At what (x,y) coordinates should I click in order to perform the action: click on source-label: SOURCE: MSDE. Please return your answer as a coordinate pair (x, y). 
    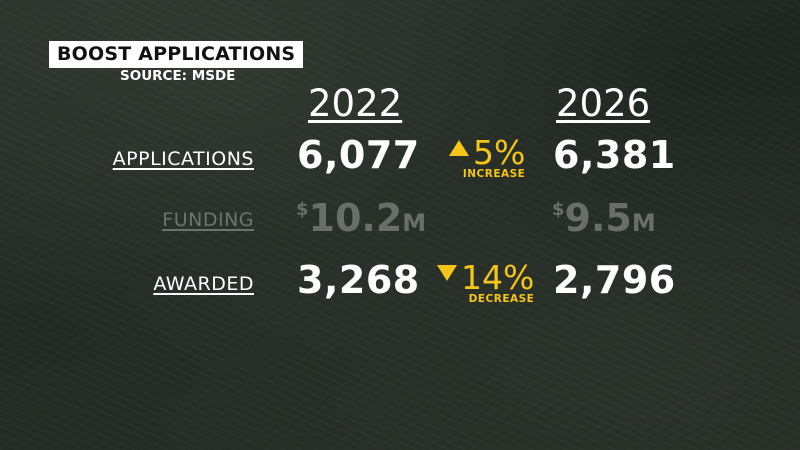
    Looking at the image, I should click on (178, 76).